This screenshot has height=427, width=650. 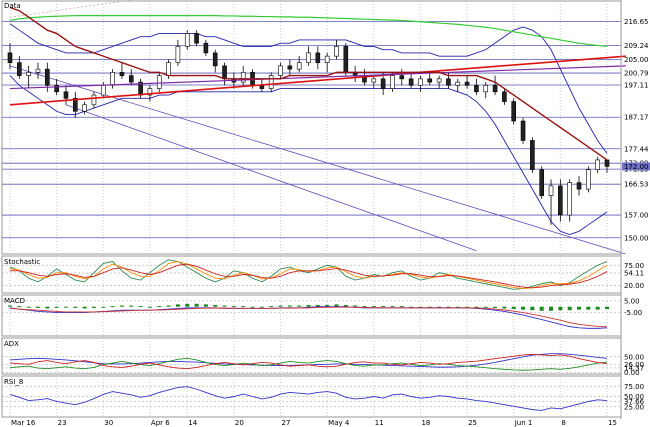 What do you see at coordinates (632, 373) in the screenshot?
I see `indicator-axis-label: 0.00` at bounding box center [632, 373].